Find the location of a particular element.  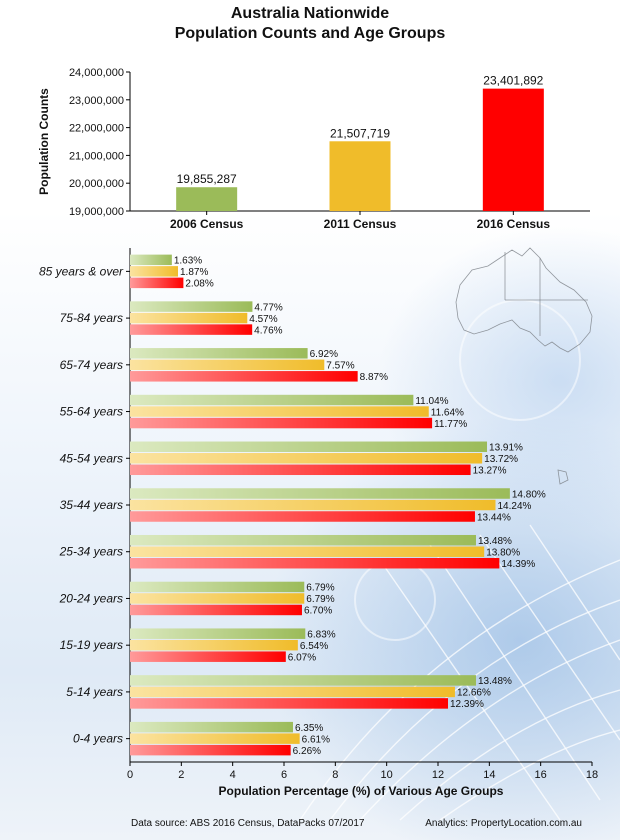

age-bar-value-label: 6.54% is located at coordinates (314, 646).